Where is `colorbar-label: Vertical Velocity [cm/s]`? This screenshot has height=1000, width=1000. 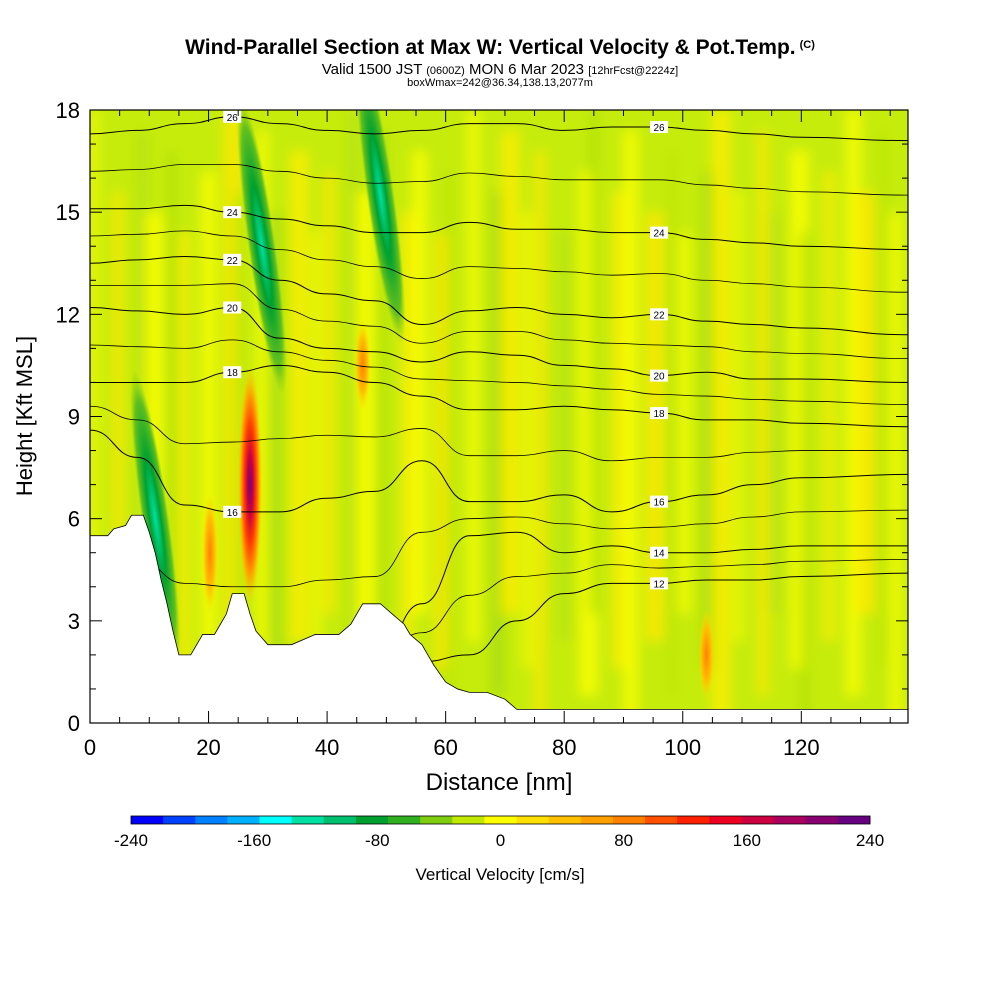
colorbar-label: Vertical Velocity [cm/s] is located at coordinates (499, 874).